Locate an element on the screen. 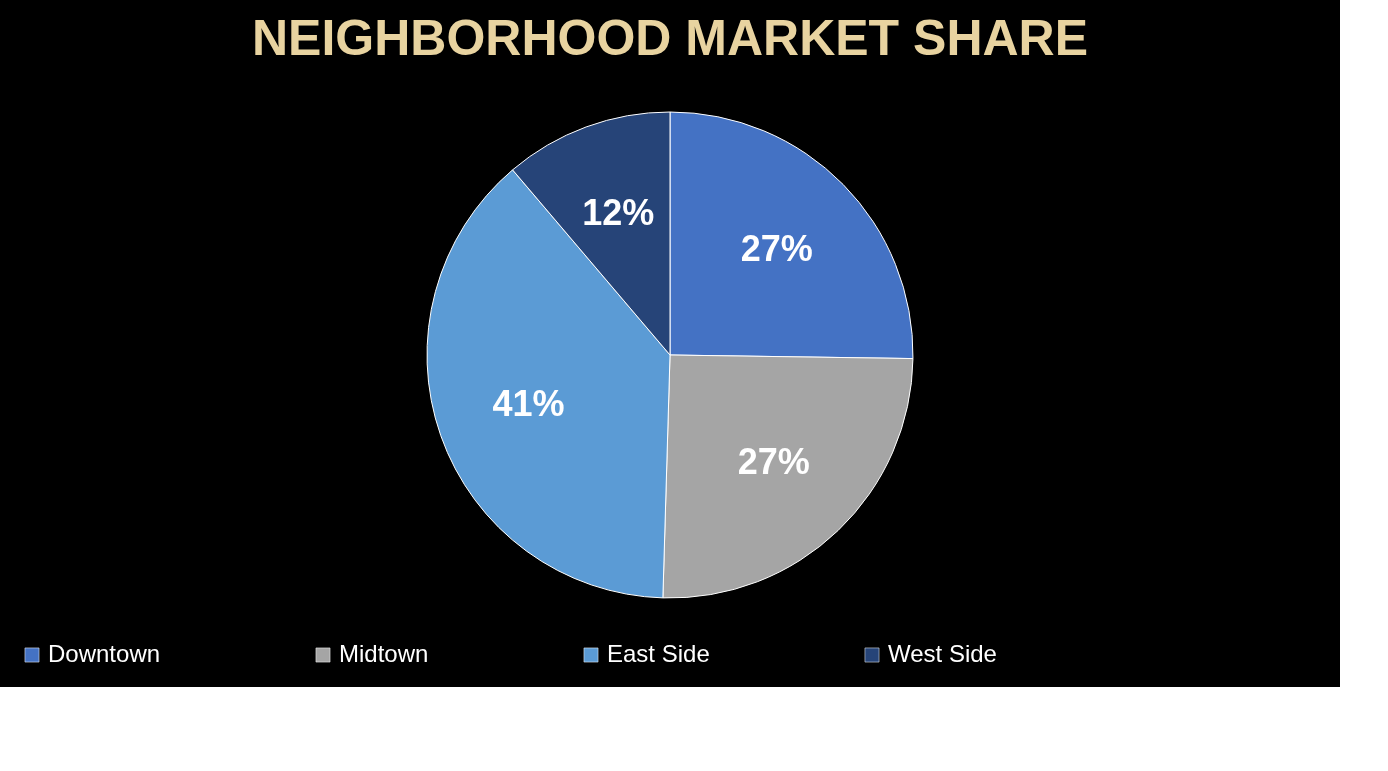  legend-label: Midtown is located at coordinates (384, 653).